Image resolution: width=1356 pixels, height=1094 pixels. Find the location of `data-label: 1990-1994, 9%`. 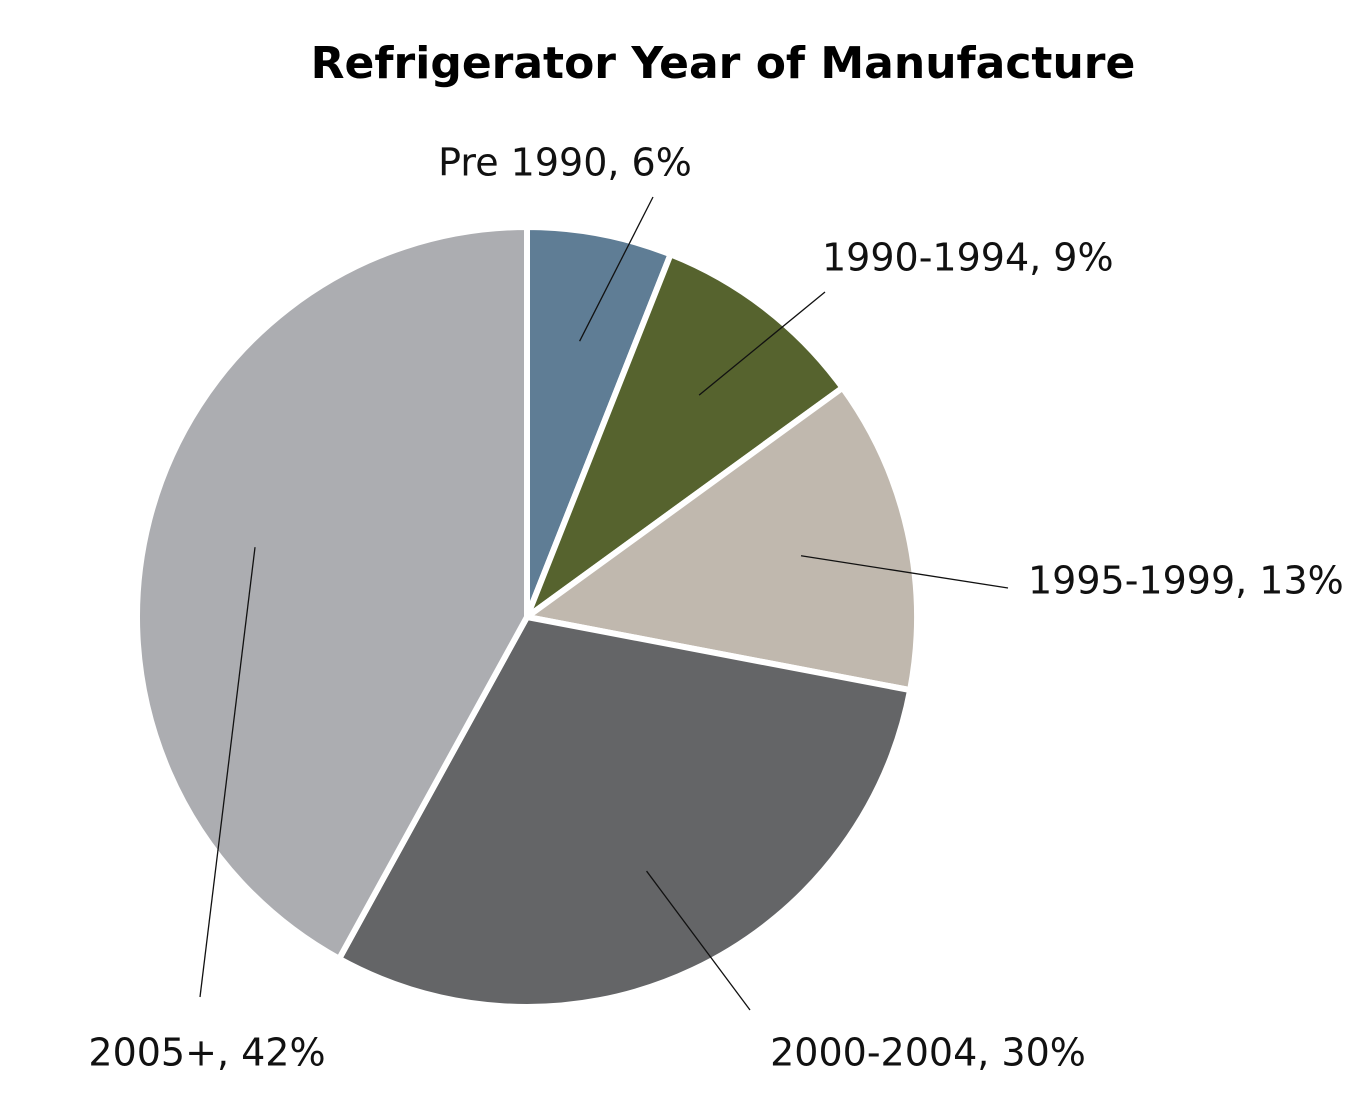

data-label: 1990-1994, 9% is located at coordinates (968, 258).